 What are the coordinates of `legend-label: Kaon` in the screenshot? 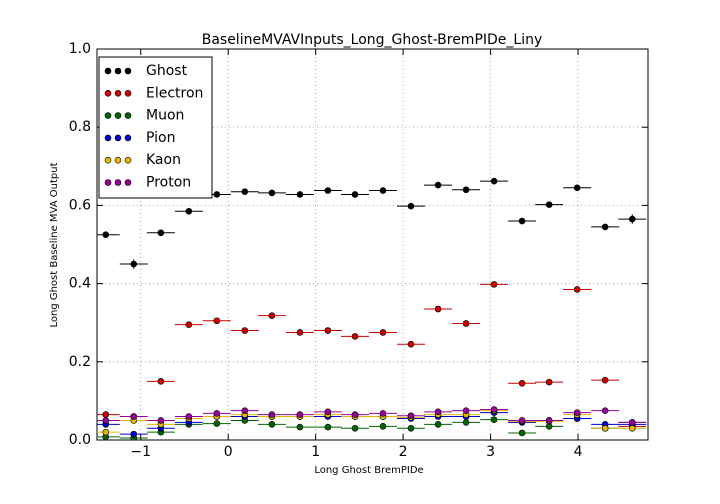 It's located at (163, 160).